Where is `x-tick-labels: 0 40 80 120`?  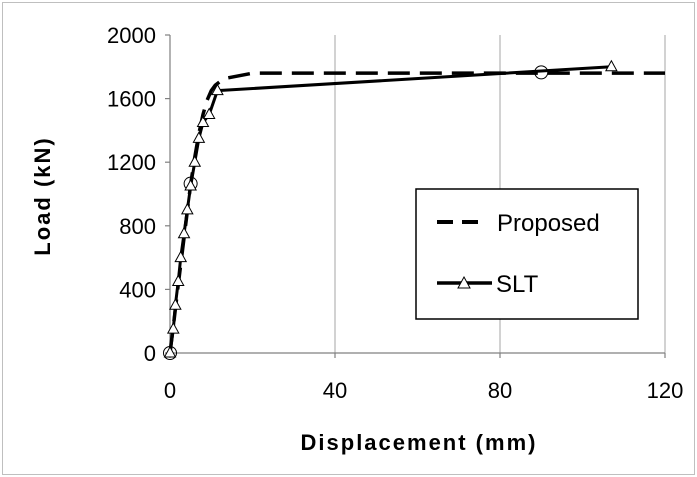
x-tick-labels: 0 40 80 120 is located at coordinates (423, 390).